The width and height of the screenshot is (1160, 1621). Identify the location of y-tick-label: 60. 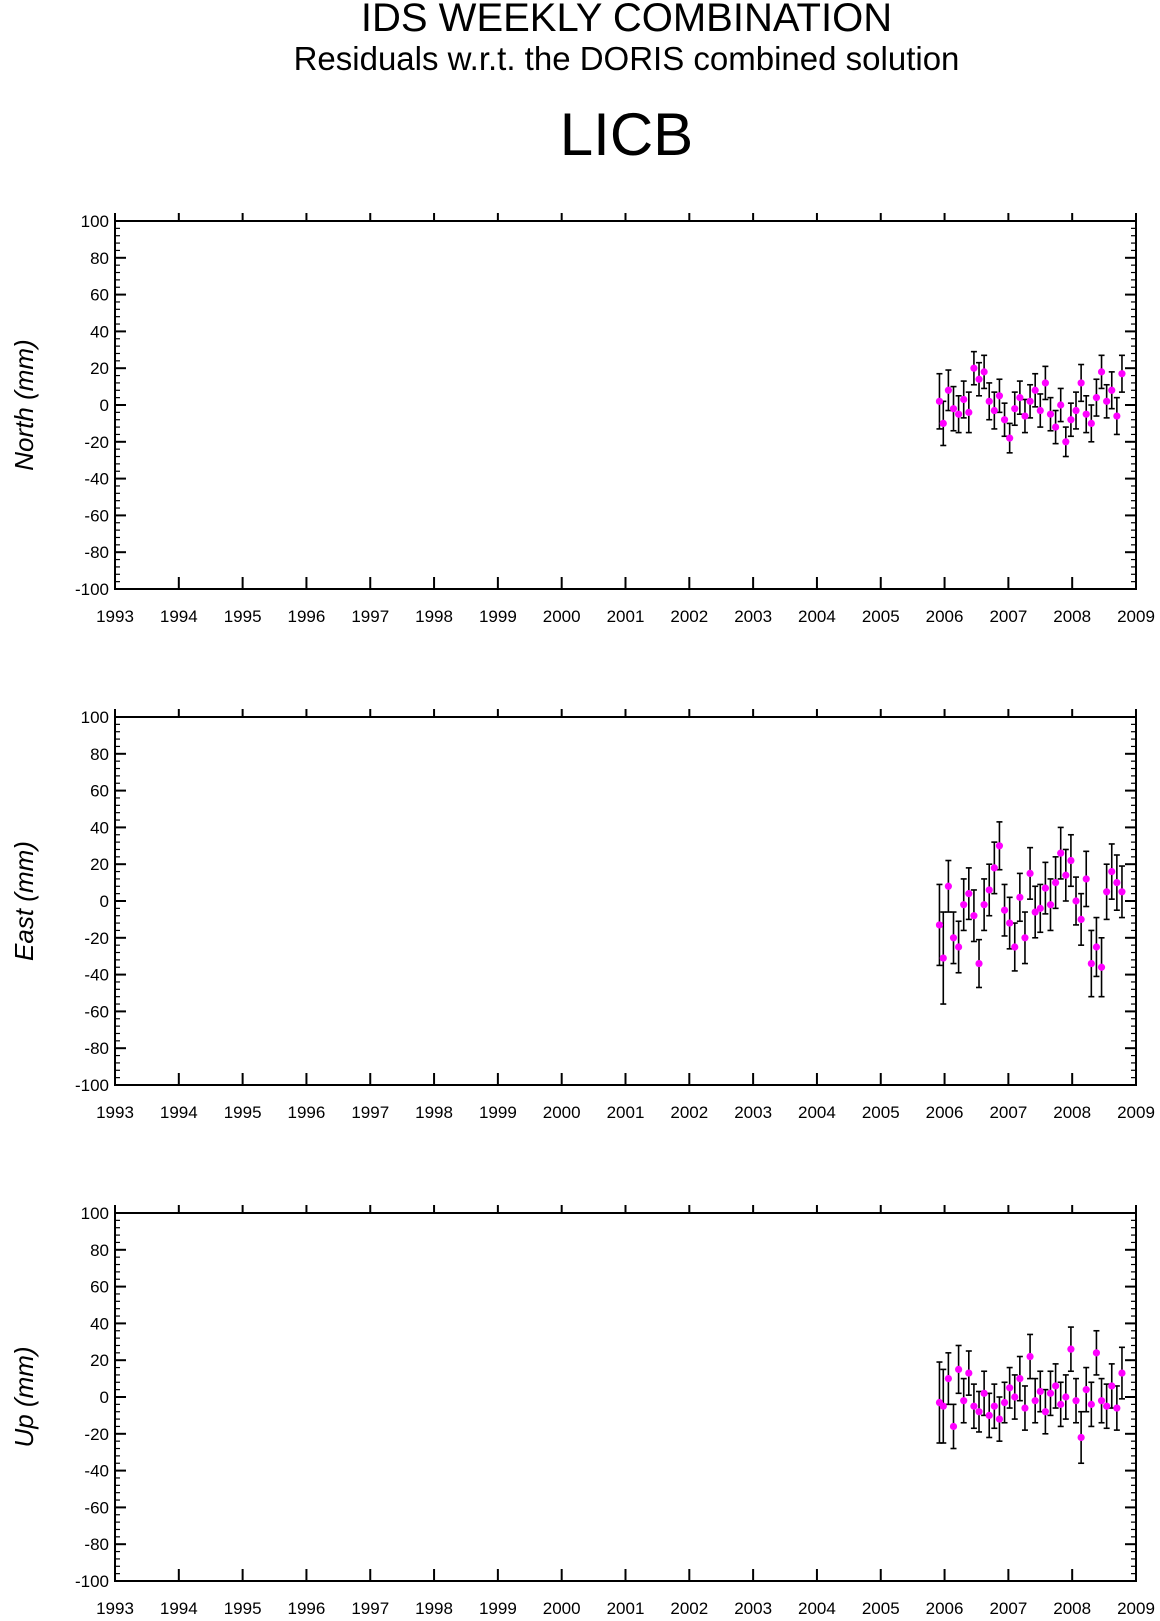
(99, 791).